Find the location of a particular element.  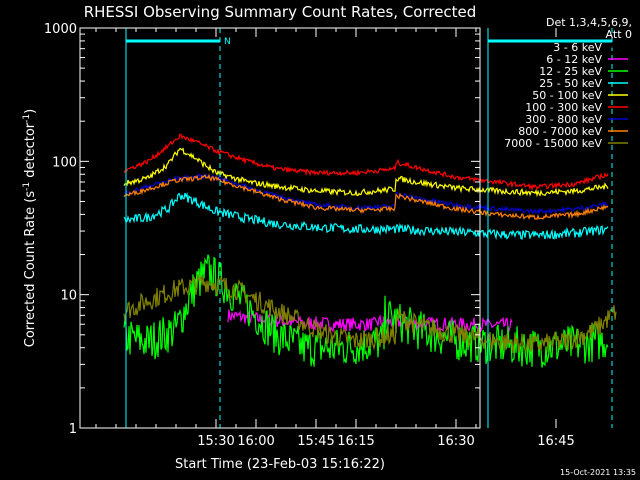

y-axis-label-sup-2: -1 is located at coordinates (27, 118).